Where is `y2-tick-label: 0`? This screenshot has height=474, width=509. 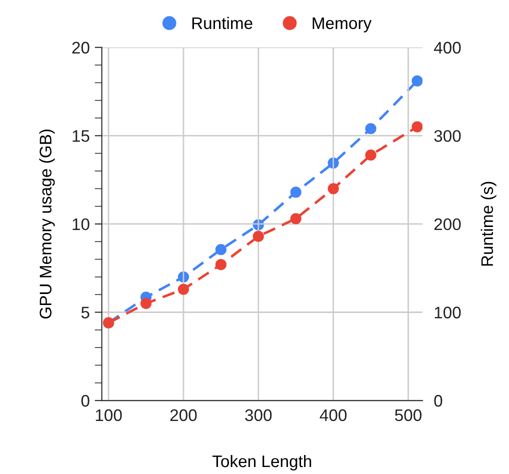 y2-tick-label: 0 is located at coordinates (438, 400).